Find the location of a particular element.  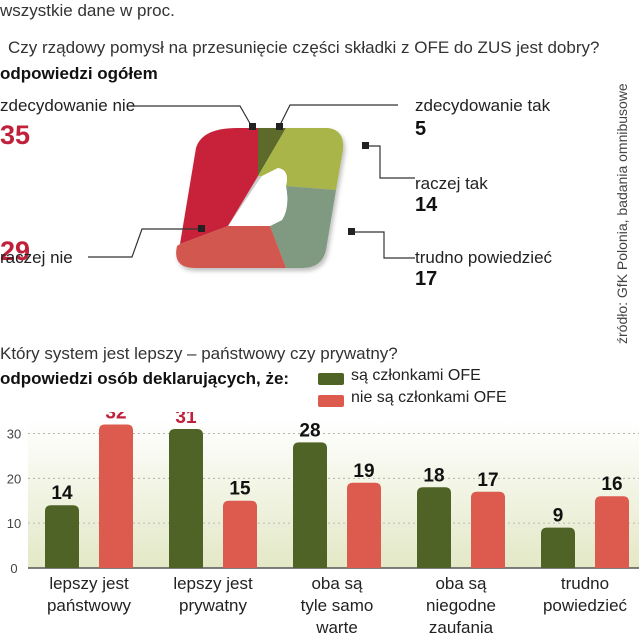

source-note: źródło: GfK Polonia, badania omnibusowe is located at coordinates (622, 213).